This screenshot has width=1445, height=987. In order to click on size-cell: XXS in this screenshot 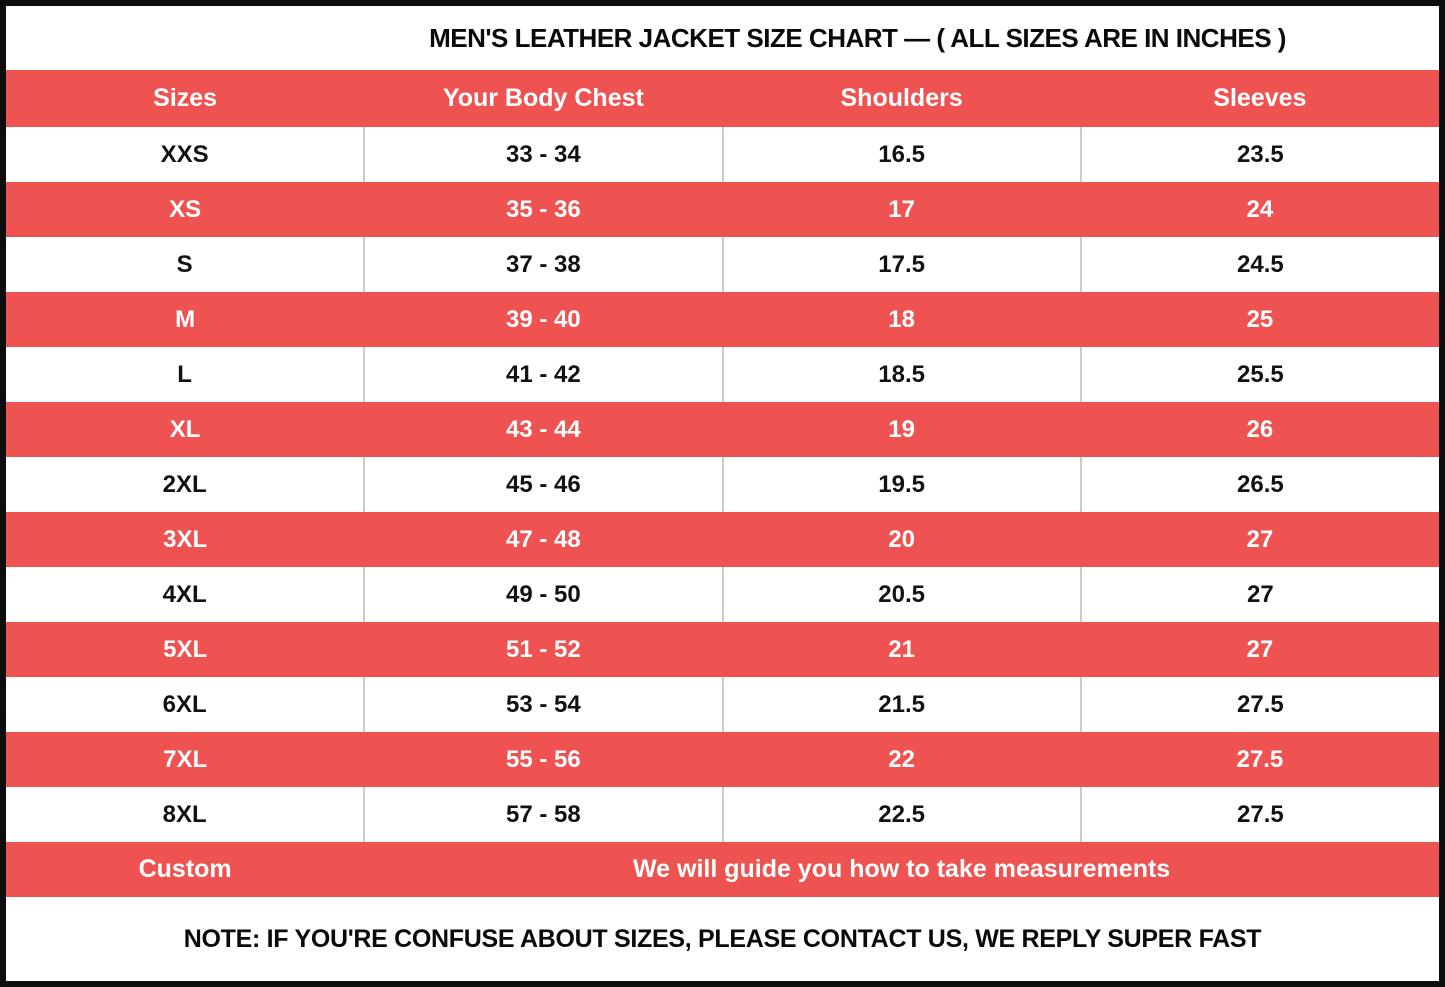, I will do `click(185, 154)`.